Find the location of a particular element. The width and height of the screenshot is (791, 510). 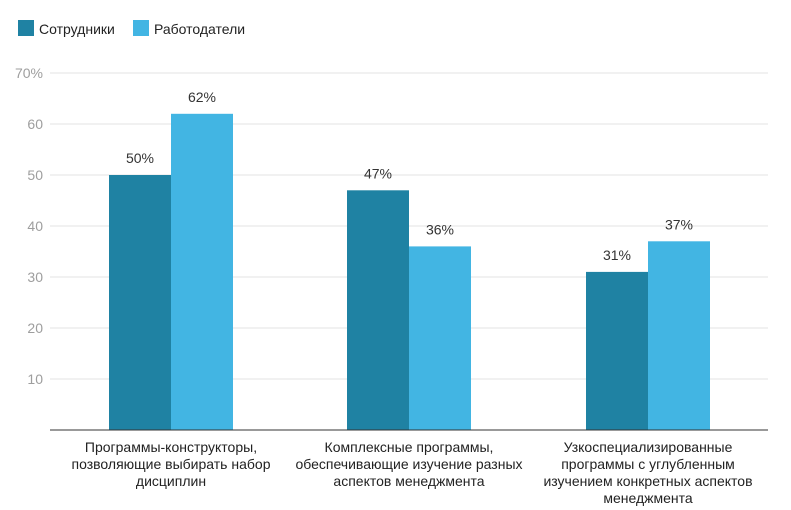

legend-label-2: Работодатели is located at coordinates (199, 29).